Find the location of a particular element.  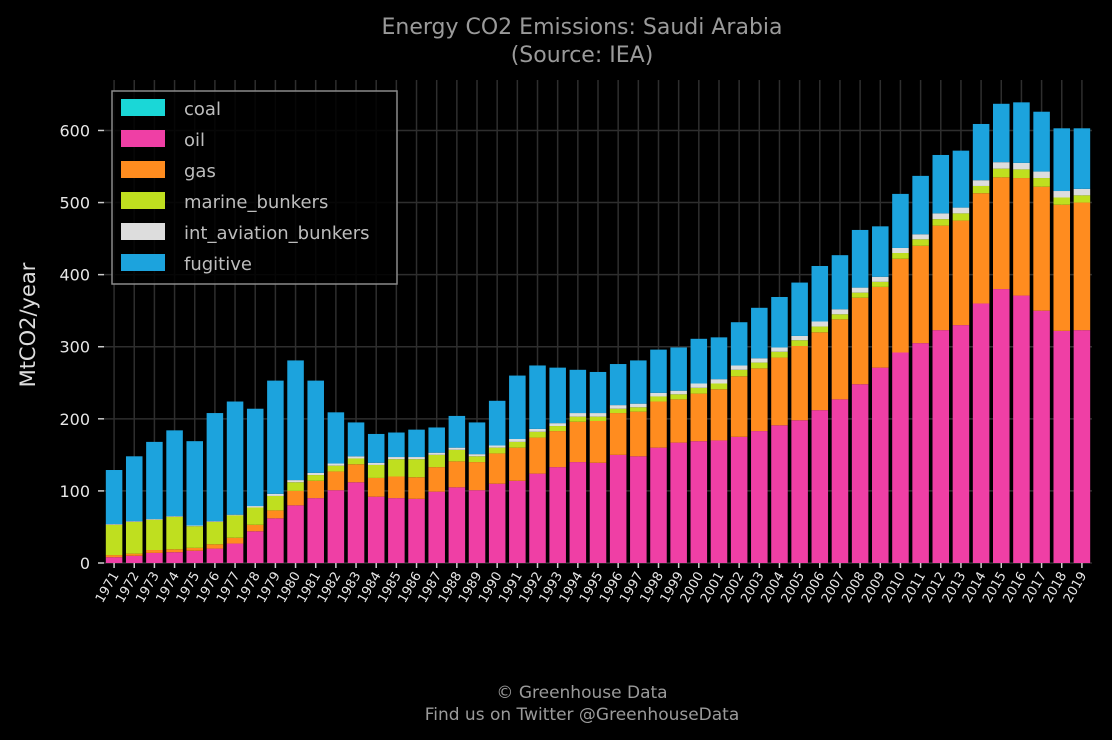

legend-label-gas: gas is located at coordinates (200, 171).